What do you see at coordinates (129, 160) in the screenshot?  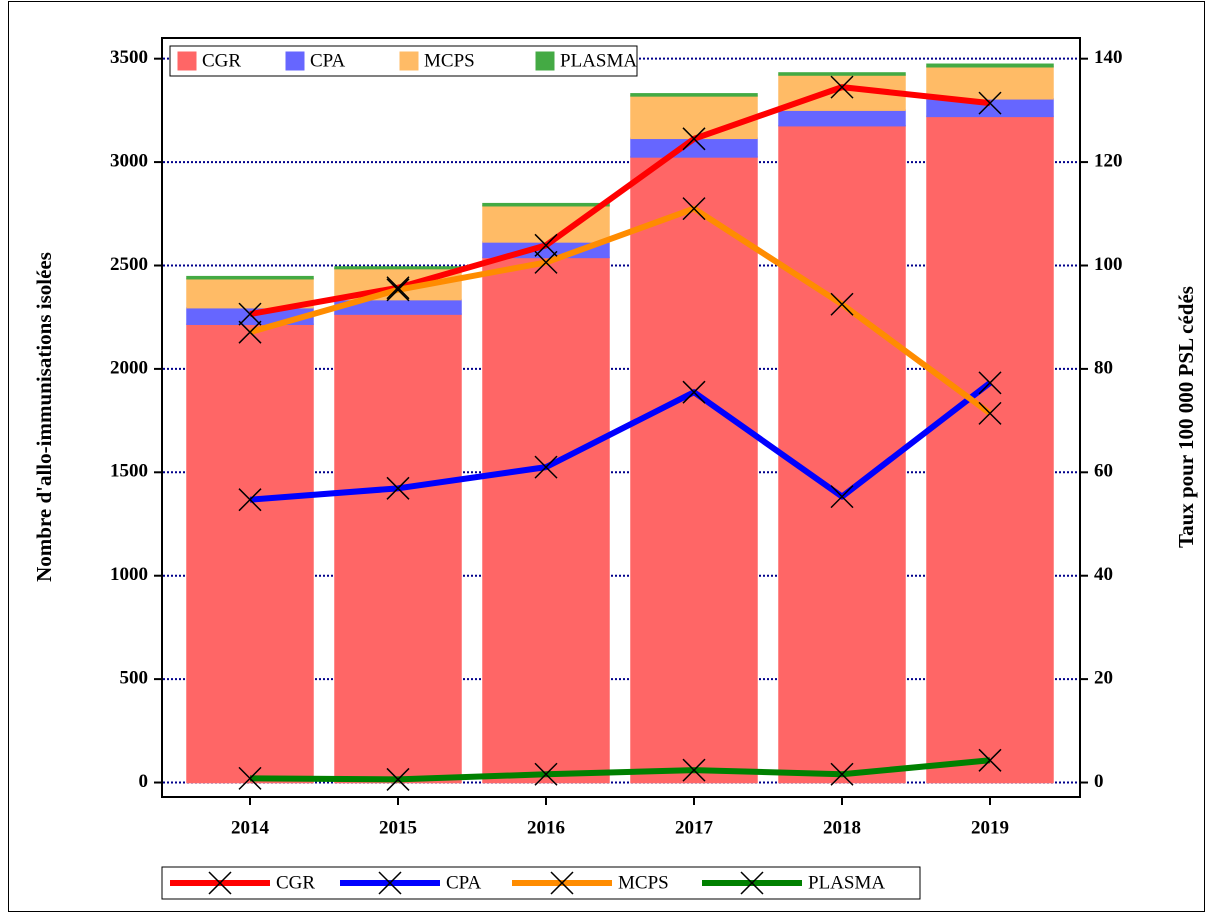 I see `y-tick-label: 3000` at bounding box center [129, 160].